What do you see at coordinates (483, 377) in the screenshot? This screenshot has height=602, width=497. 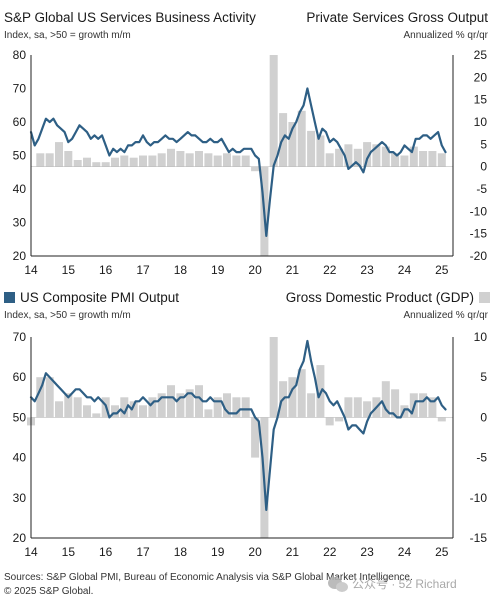 I see `panel-2-right-tick: 5` at bounding box center [483, 377].